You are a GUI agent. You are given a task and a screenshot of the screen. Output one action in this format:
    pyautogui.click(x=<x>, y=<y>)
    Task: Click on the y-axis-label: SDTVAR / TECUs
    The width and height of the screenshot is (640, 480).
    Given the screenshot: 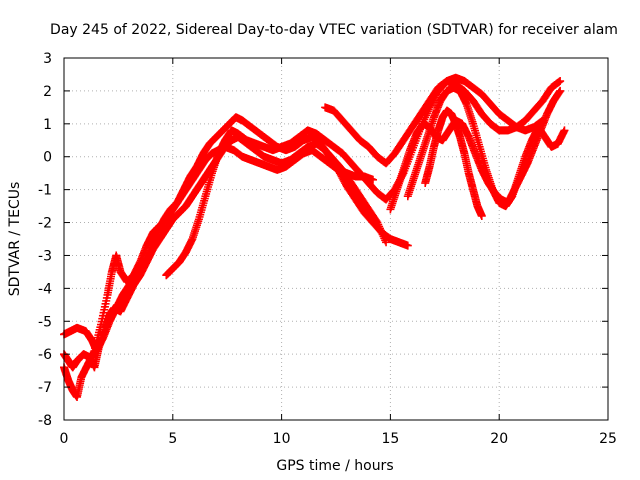 What is the action you would take?
    pyautogui.click(x=15, y=239)
    